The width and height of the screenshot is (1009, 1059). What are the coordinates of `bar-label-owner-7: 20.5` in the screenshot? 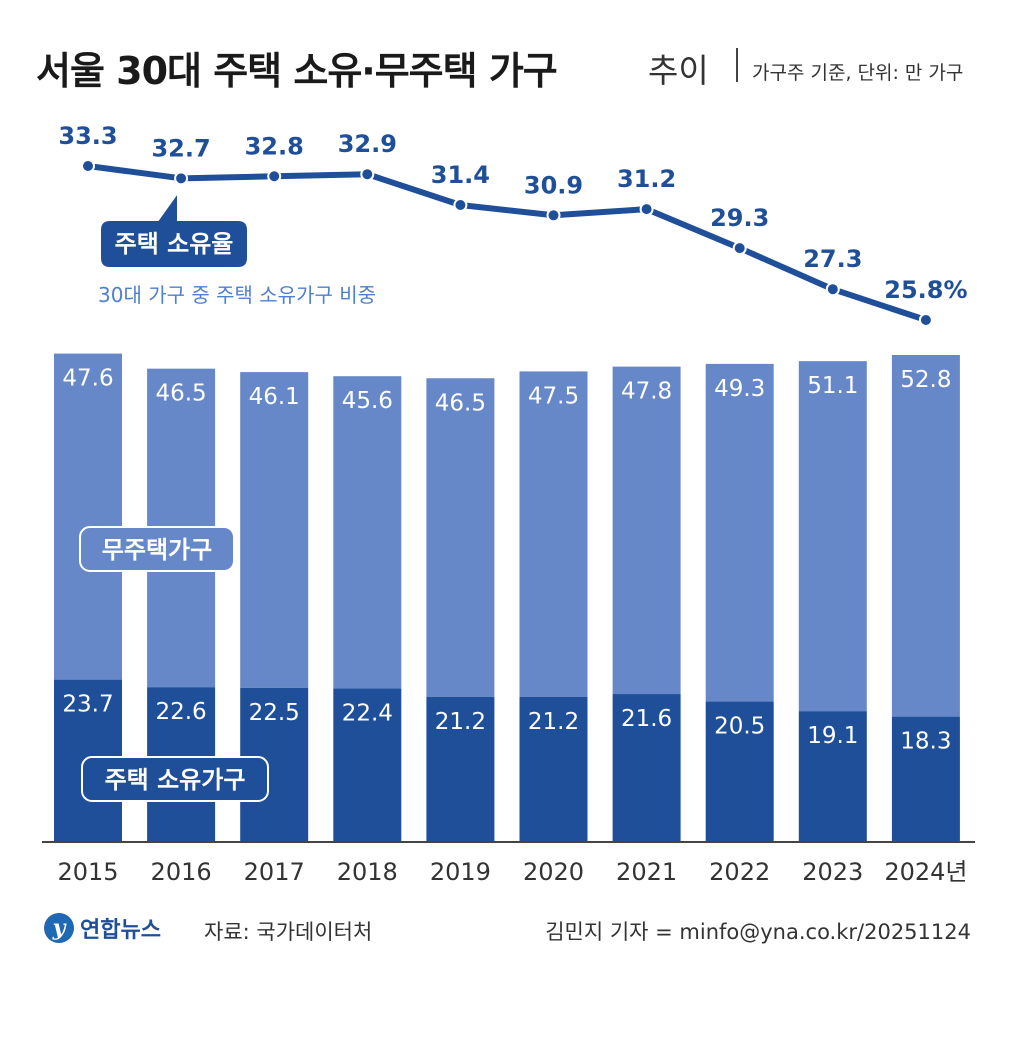 It's located at (739, 727).